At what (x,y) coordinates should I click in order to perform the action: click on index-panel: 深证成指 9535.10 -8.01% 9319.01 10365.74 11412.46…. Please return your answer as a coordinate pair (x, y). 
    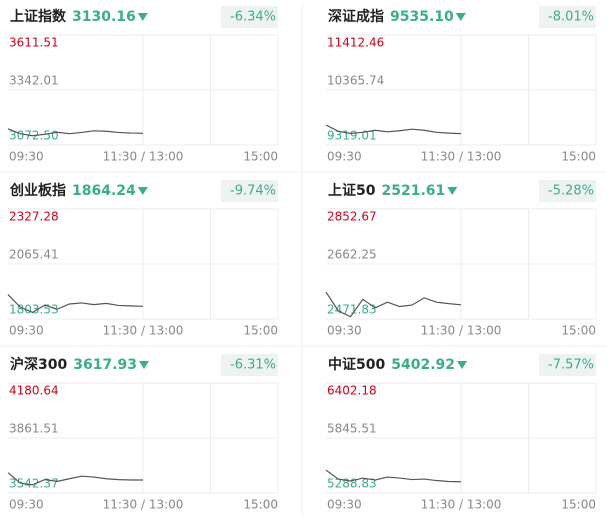
    Looking at the image, I should click on (461, 85).